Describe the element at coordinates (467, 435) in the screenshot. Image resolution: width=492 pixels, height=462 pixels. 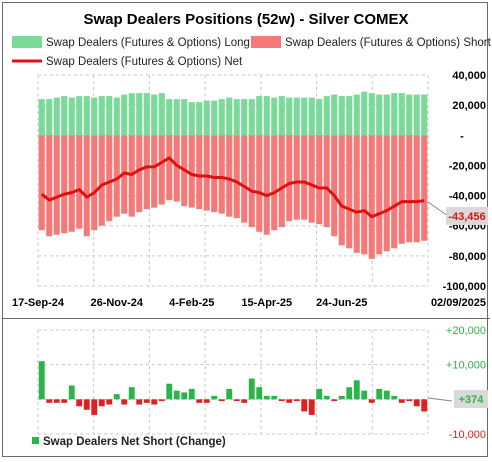
I see `bottom-y-tick-label: -10,000` at that location.